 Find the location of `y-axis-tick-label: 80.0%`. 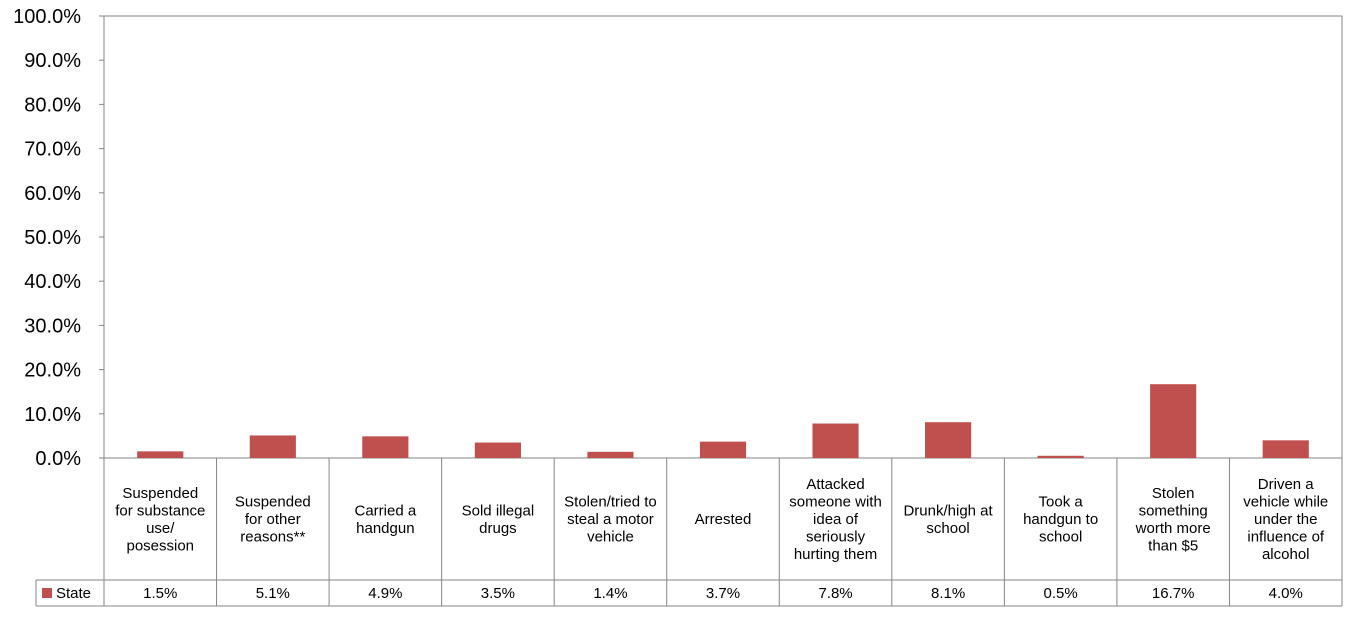

y-axis-tick-label: 80.0% is located at coordinates (52, 105).